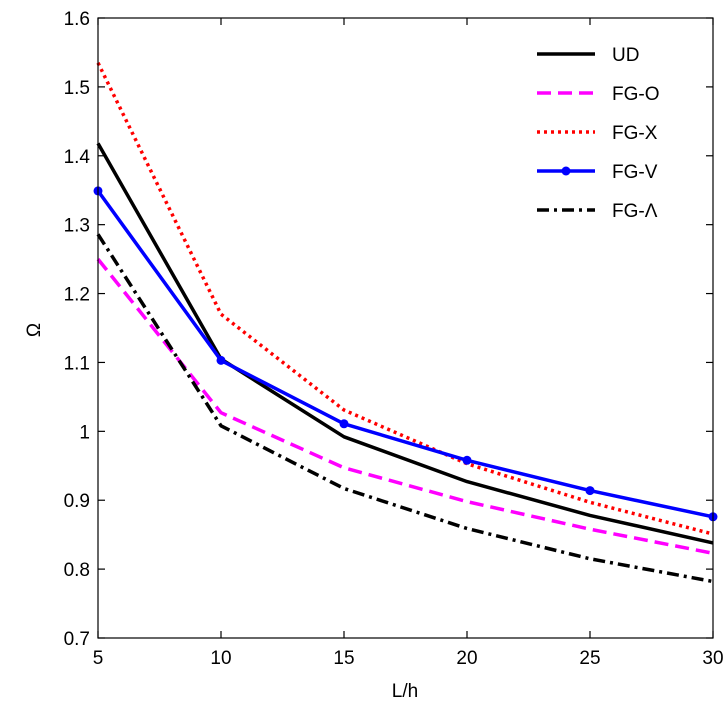  Describe the element at coordinates (636, 94) in the screenshot. I see `legend-label: FG-O` at that location.